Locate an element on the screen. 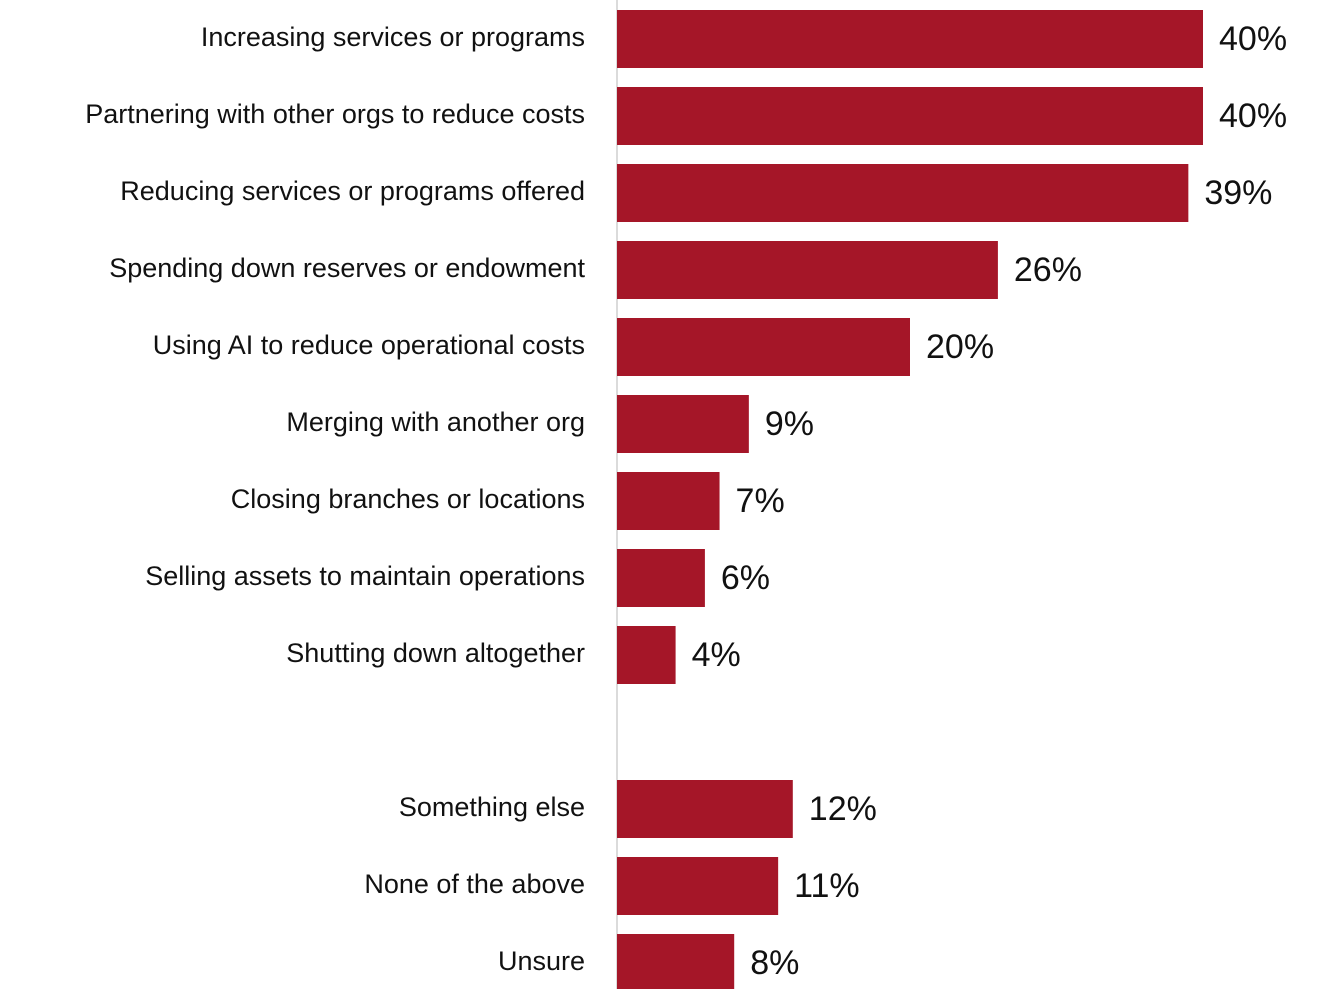 This screenshot has height=994, width=1327. value-label: 7% is located at coordinates (760, 501).